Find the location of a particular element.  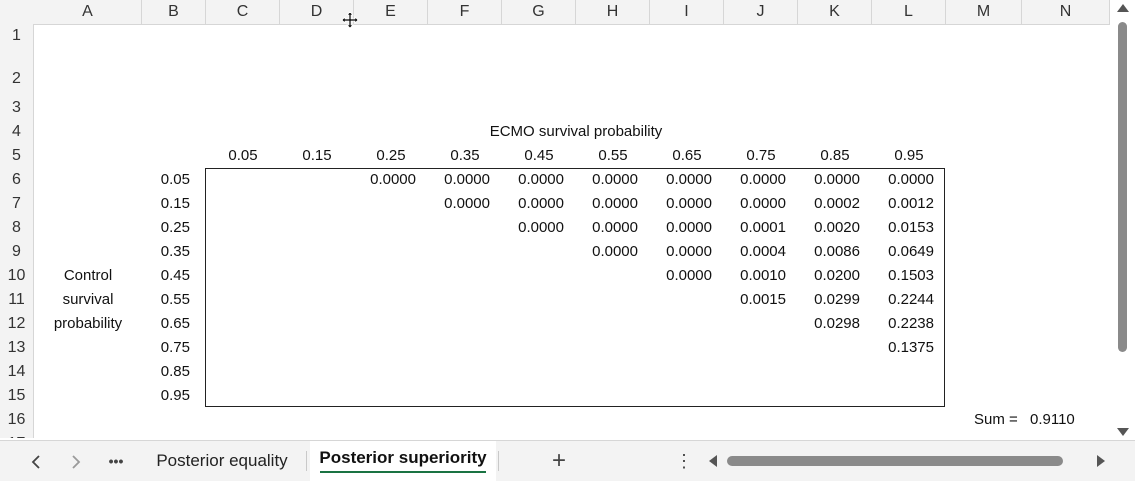

matrix-cell: 0.0004 is located at coordinates (763, 251).